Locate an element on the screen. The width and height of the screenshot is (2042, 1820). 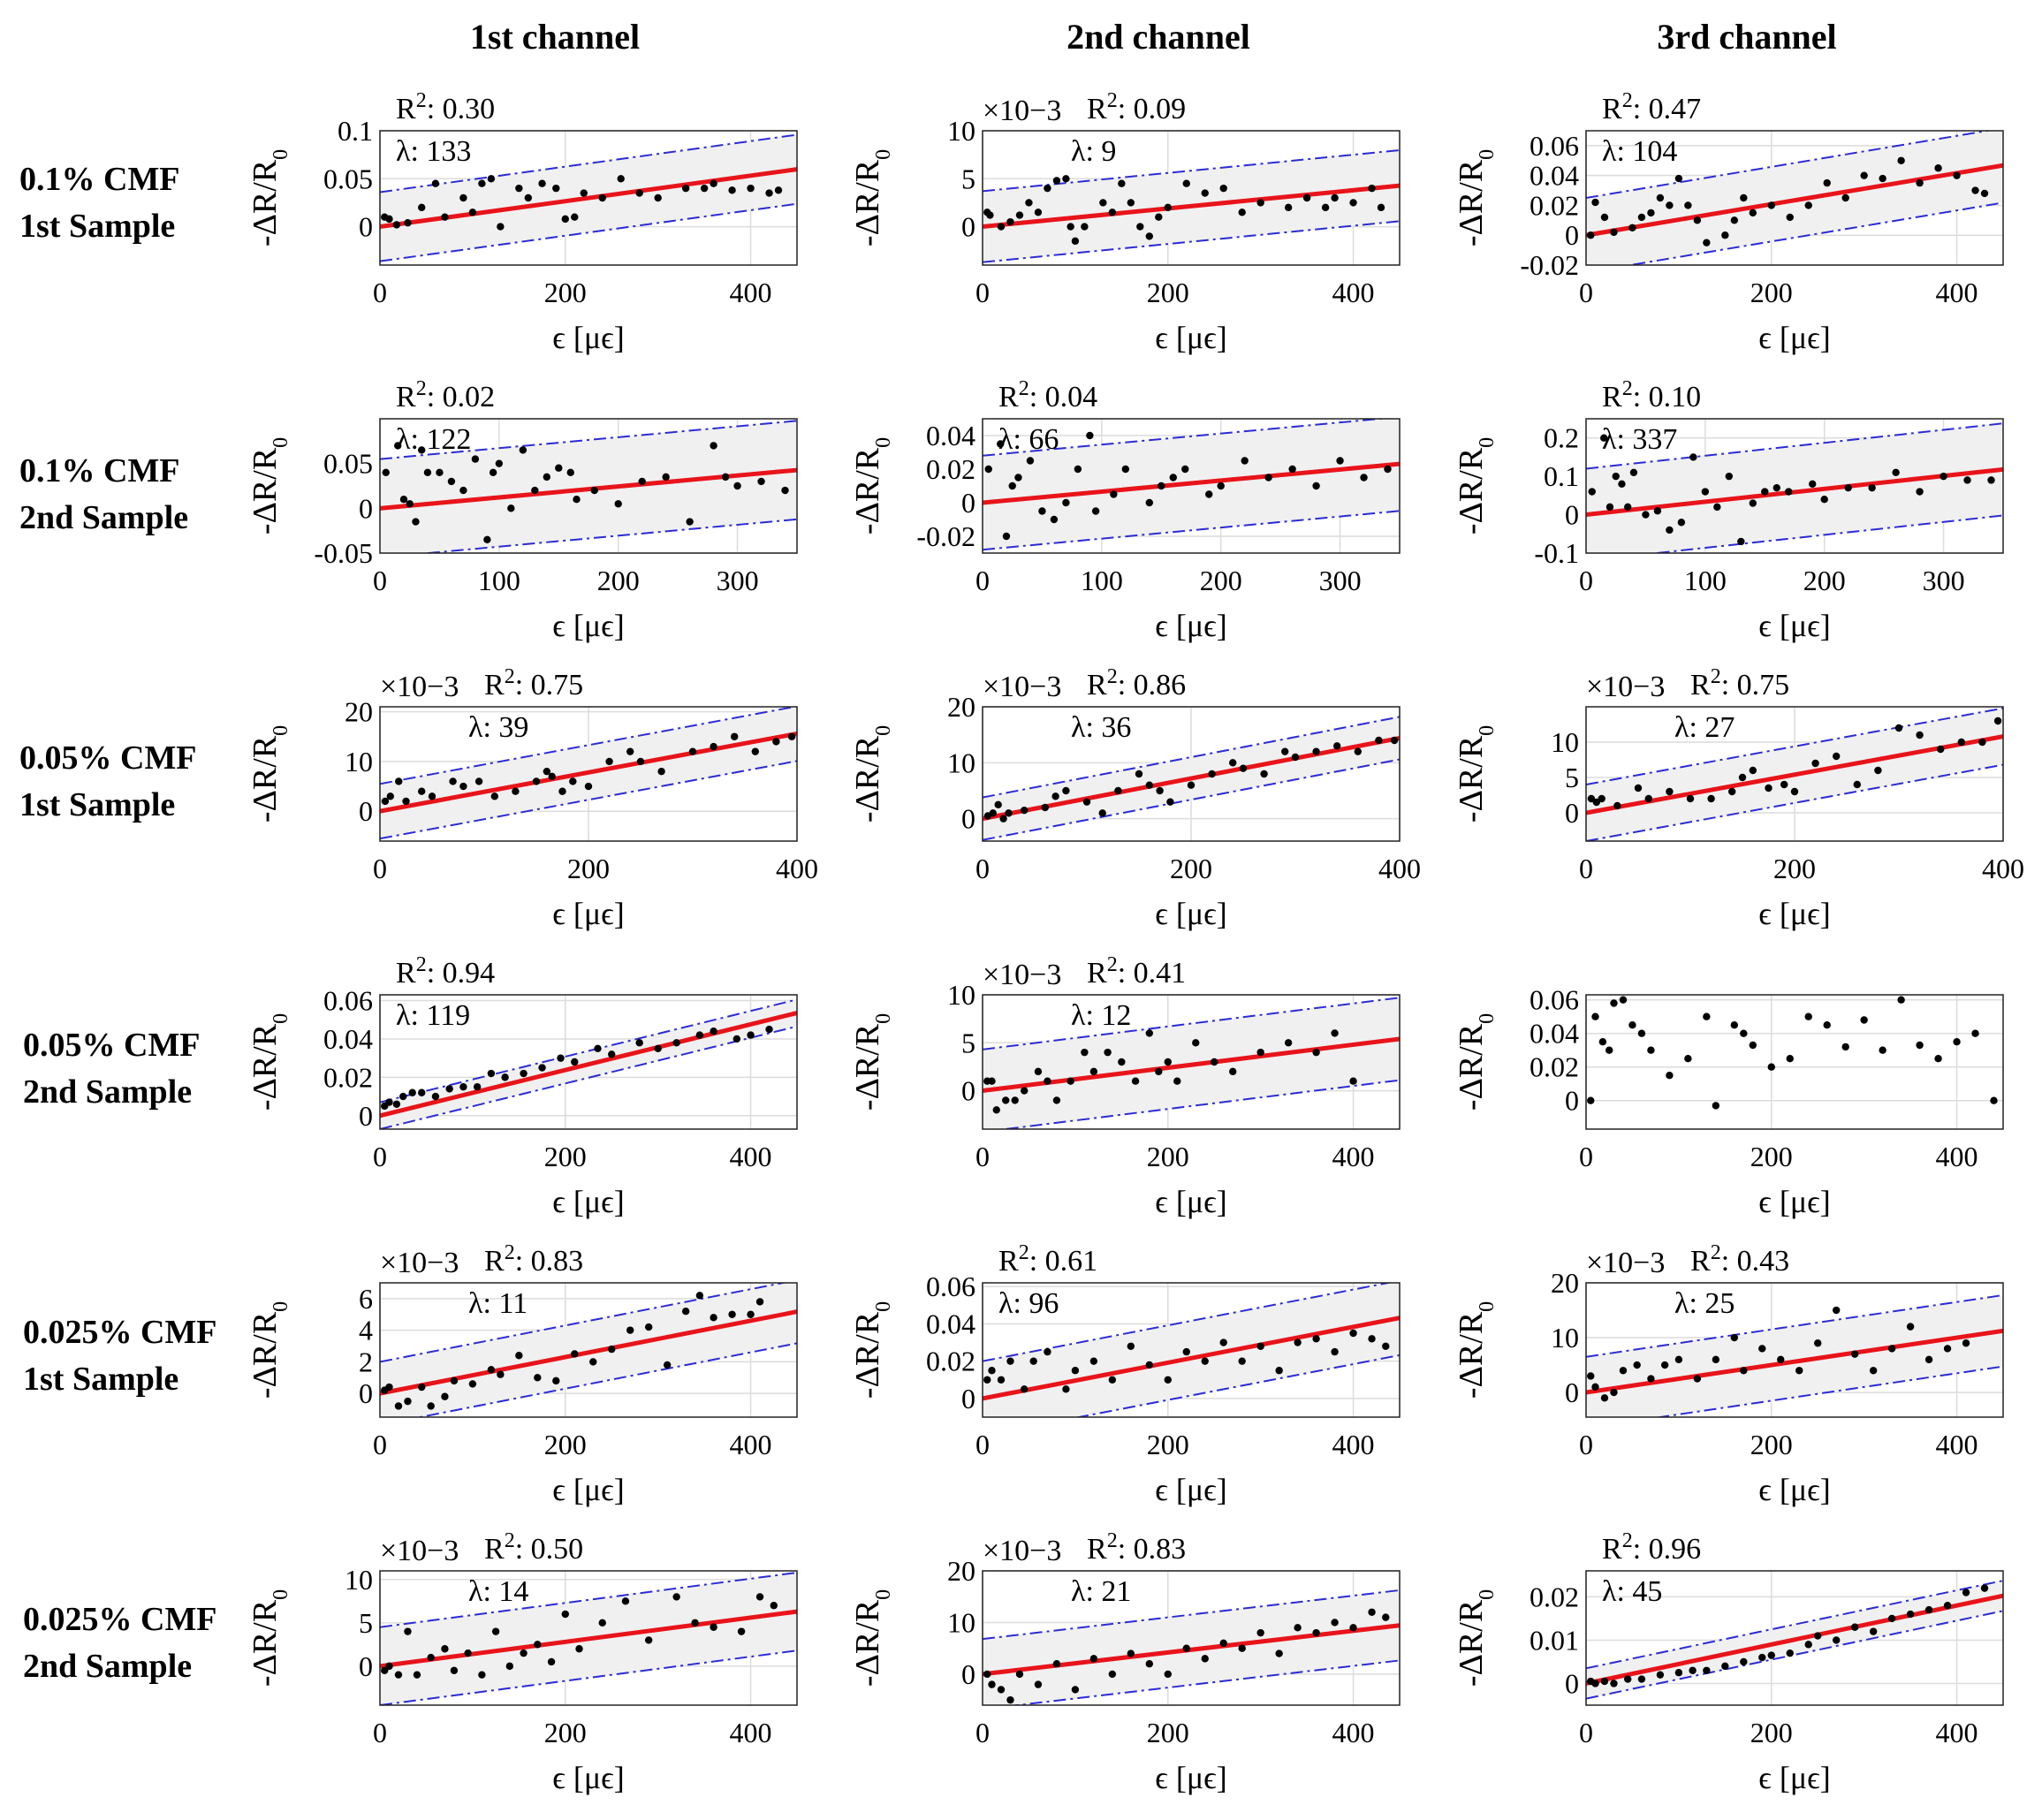
row-label-5-line2: 1st Sample is located at coordinates (100, 1379).